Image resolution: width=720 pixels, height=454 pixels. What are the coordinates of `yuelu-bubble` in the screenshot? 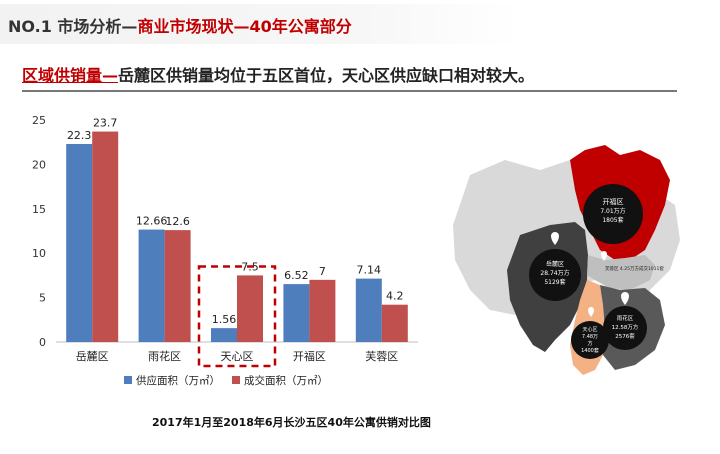 It's located at (555, 275).